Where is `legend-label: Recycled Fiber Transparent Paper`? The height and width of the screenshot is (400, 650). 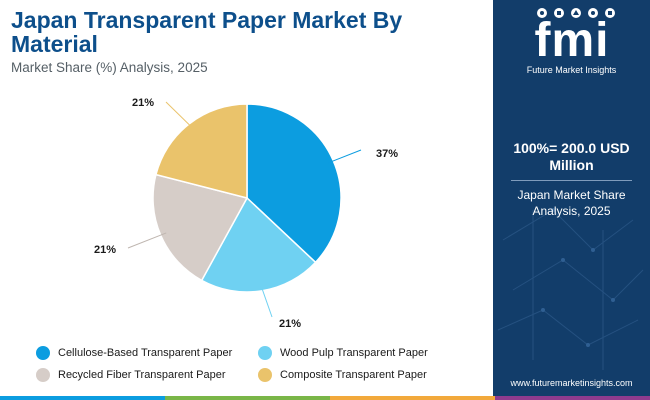
legend-label: Recycled Fiber Transparent Paper is located at coordinates (142, 375).